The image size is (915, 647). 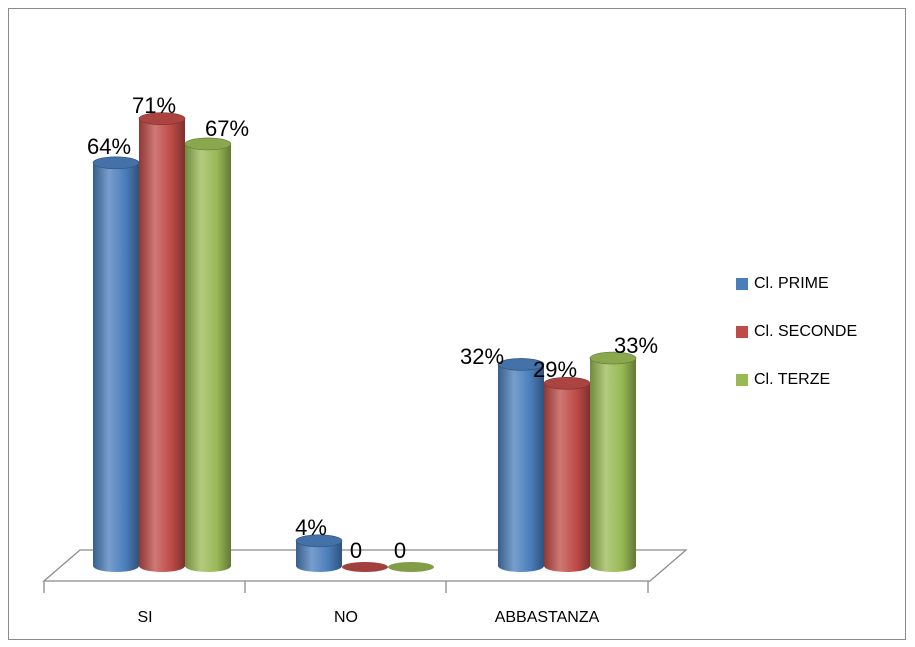 What do you see at coordinates (567, 474) in the screenshot?
I see `bar-abbastanza-seconde` at bounding box center [567, 474].